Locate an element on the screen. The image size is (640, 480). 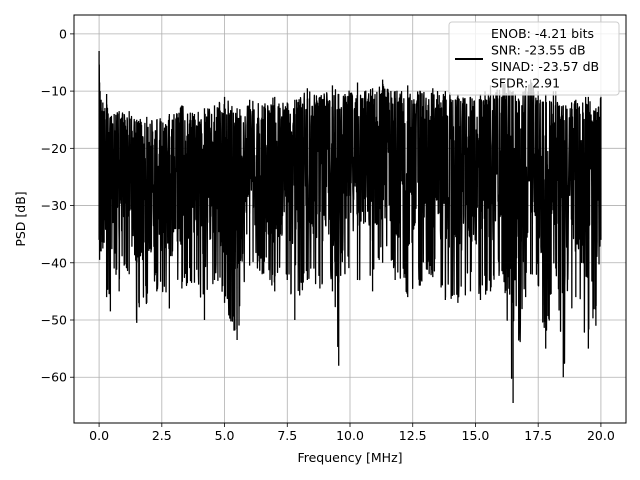
x-tick-label: 0.0 is located at coordinates (99, 435).